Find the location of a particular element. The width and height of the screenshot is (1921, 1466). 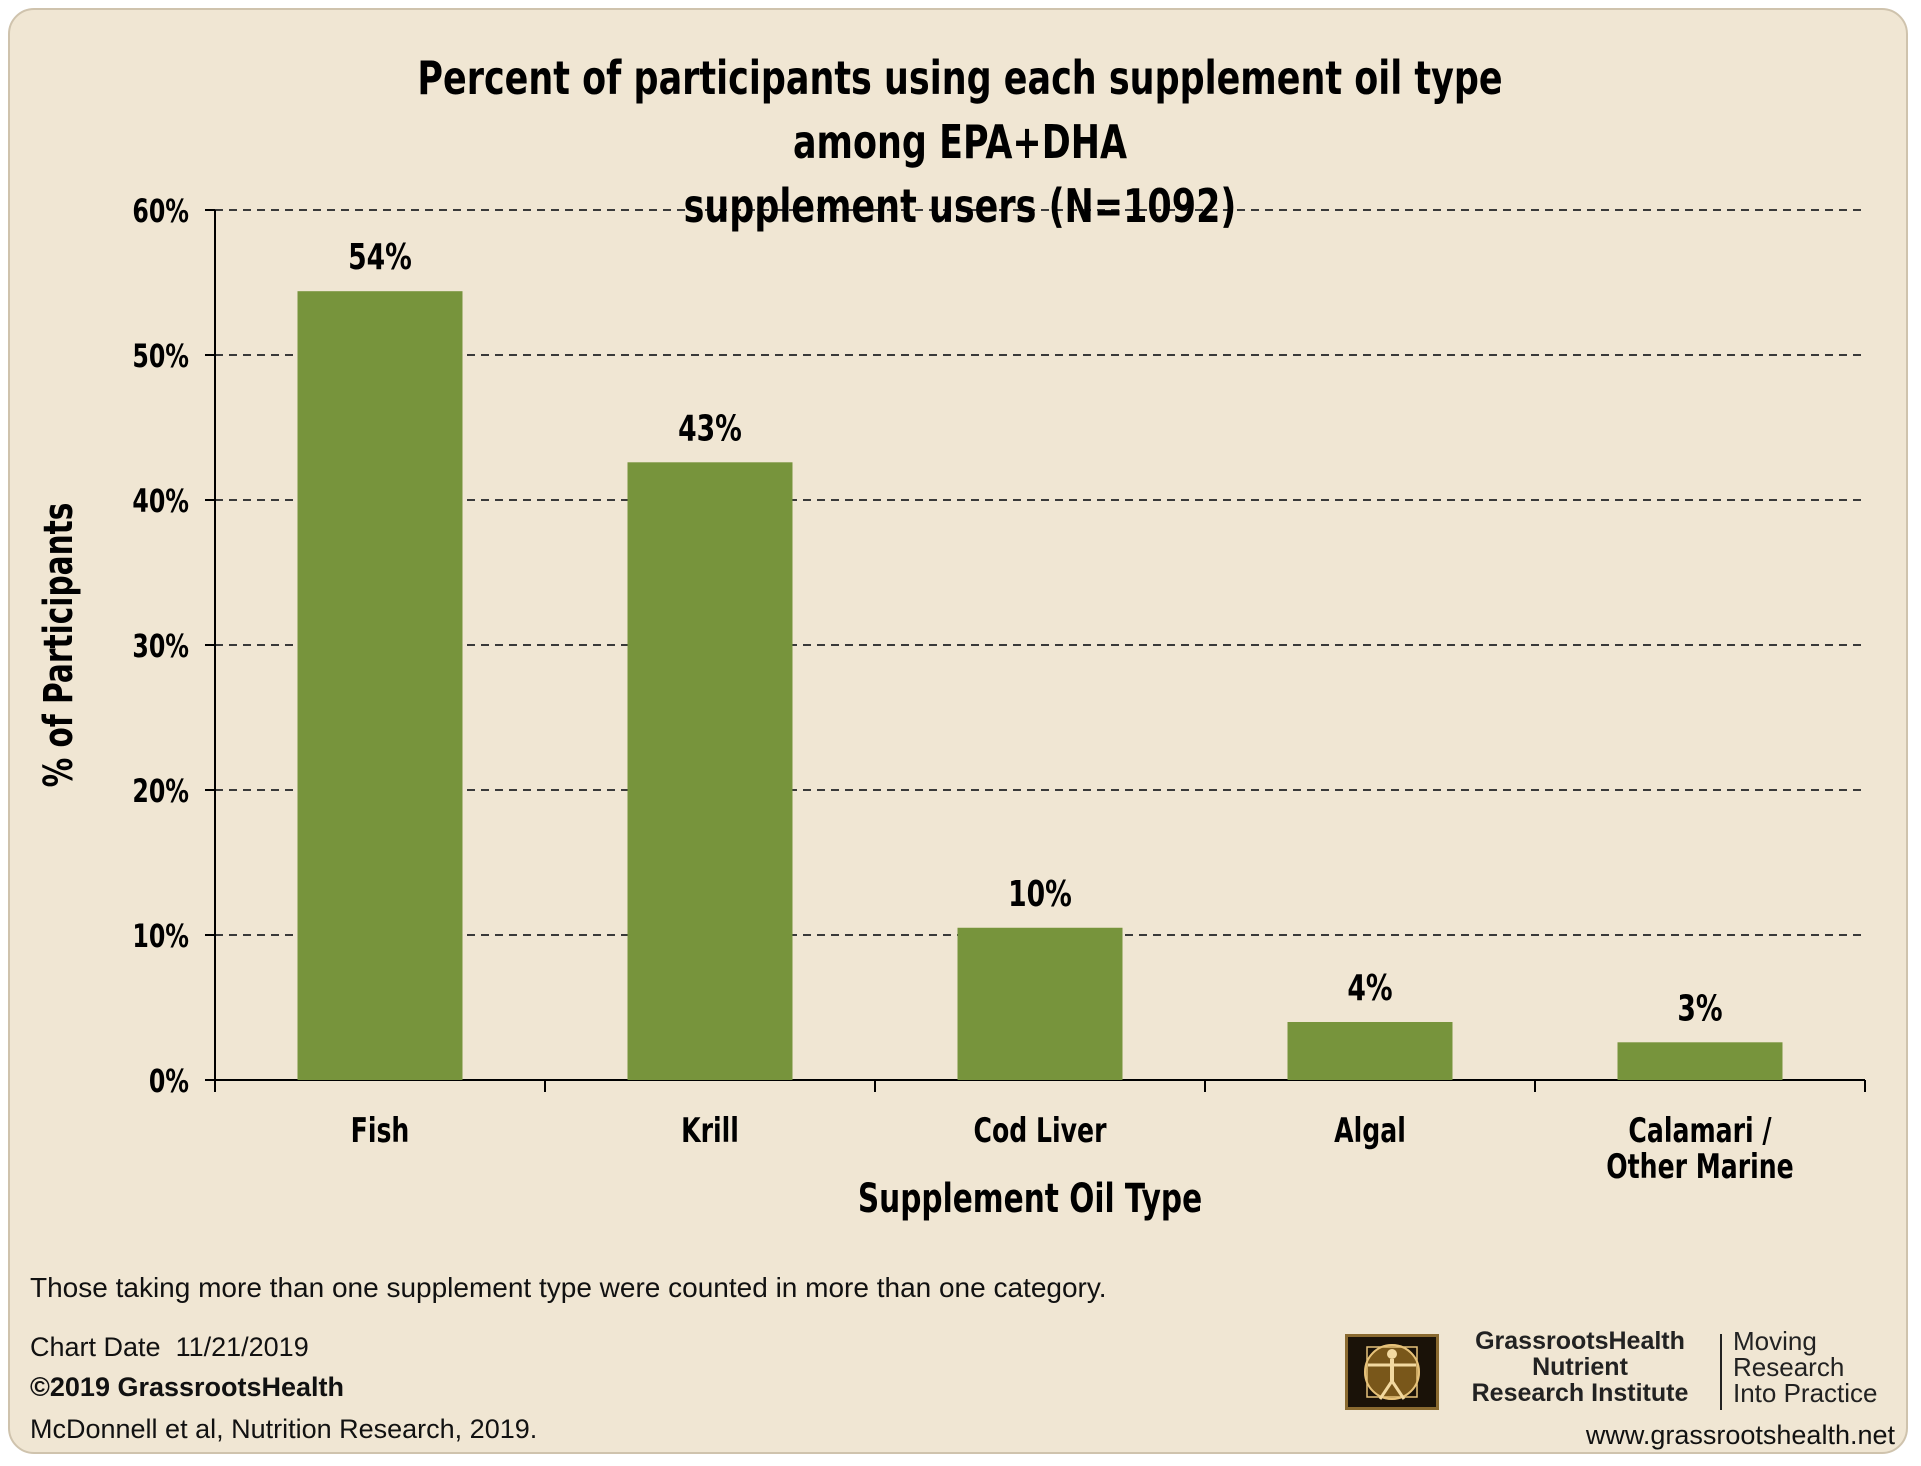

data-label-group: 43% is located at coordinates (710, 428).